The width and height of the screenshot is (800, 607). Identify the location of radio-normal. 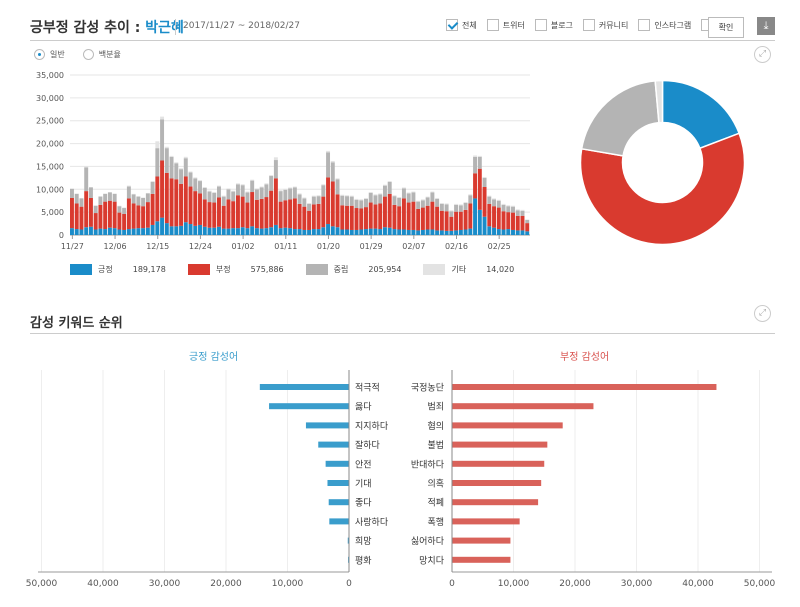
(39, 54).